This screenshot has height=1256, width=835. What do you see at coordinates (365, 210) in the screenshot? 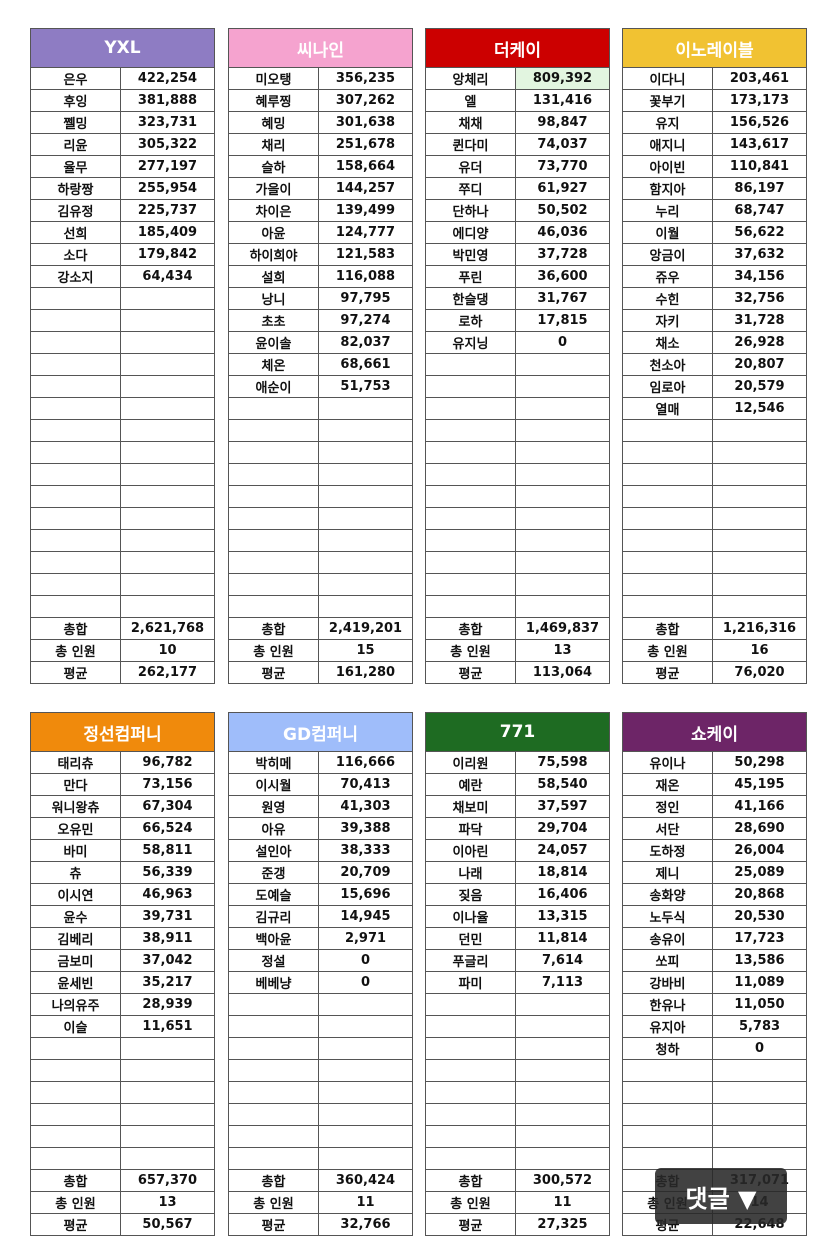
I see `member-value: 139,499` at bounding box center [365, 210].